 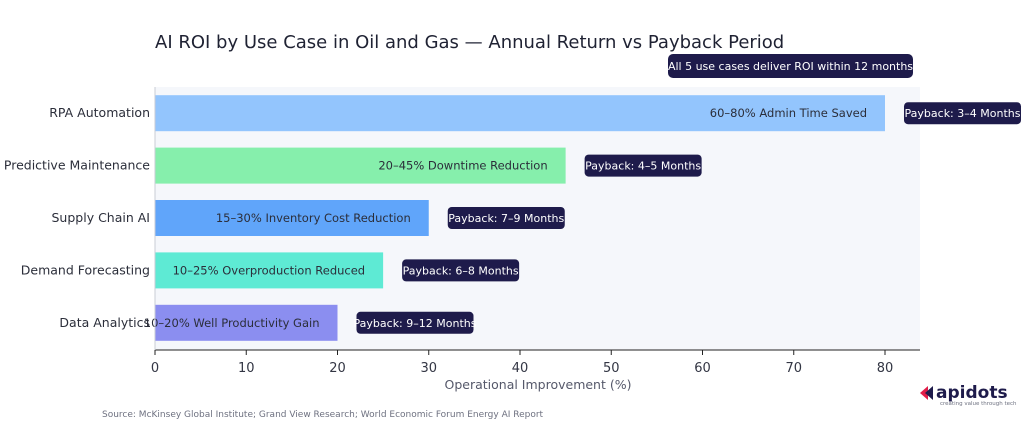 What do you see at coordinates (885, 368) in the screenshot?
I see `x-tick-label: 80` at bounding box center [885, 368].